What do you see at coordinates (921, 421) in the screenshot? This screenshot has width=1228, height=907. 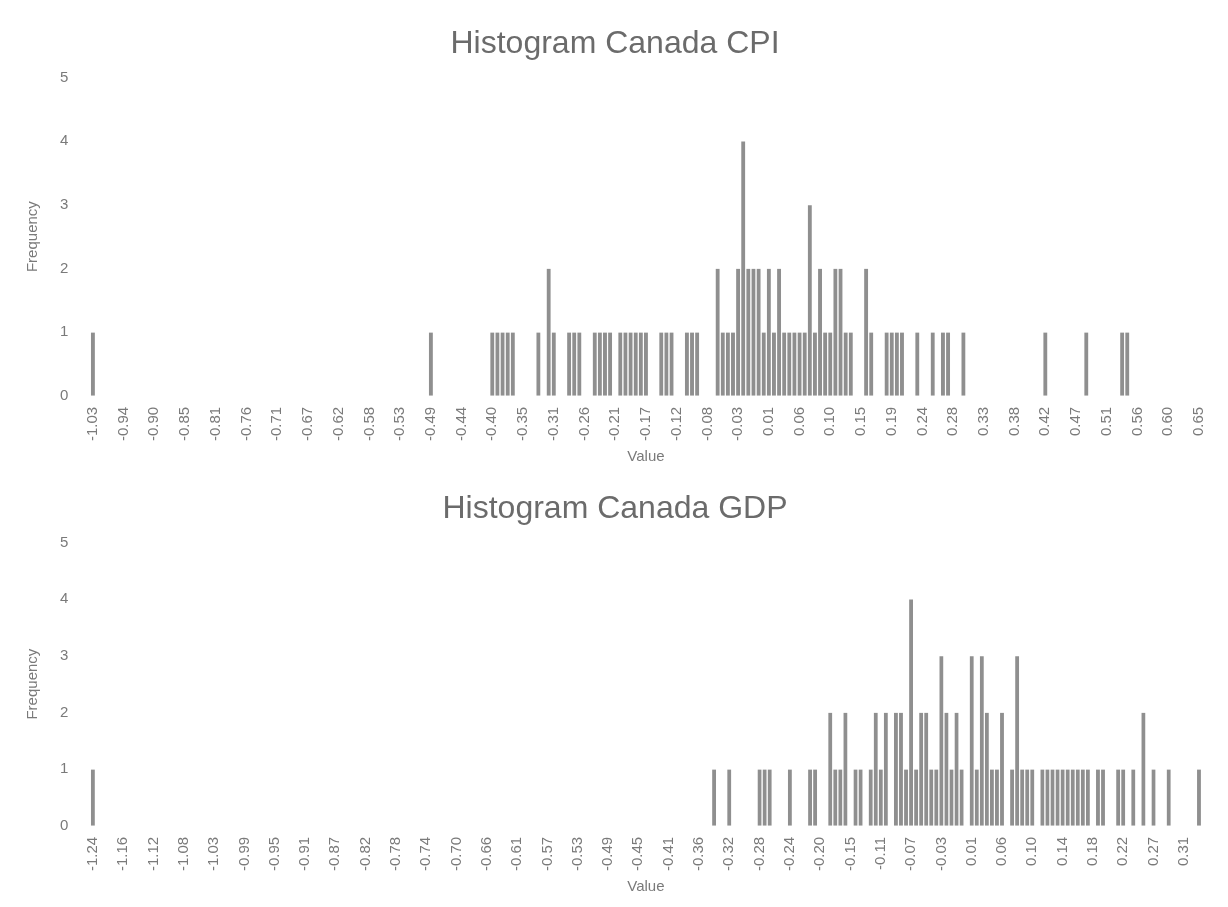 I see `x-tick-label: 0.24` at bounding box center [921, 421].